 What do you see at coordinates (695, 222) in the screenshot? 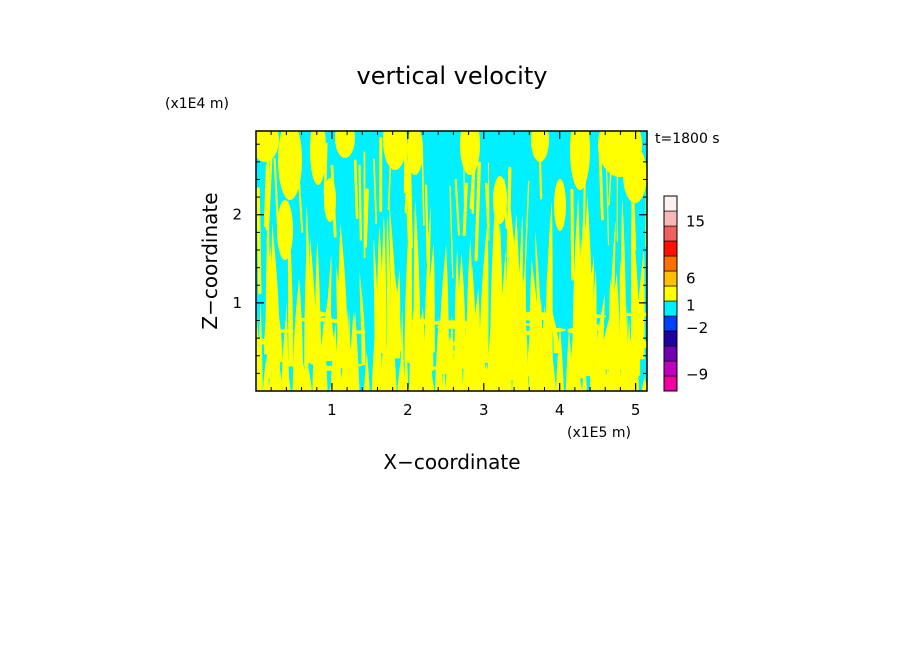
I see `colorbar-label: 15` at bounding box center [695, 222].